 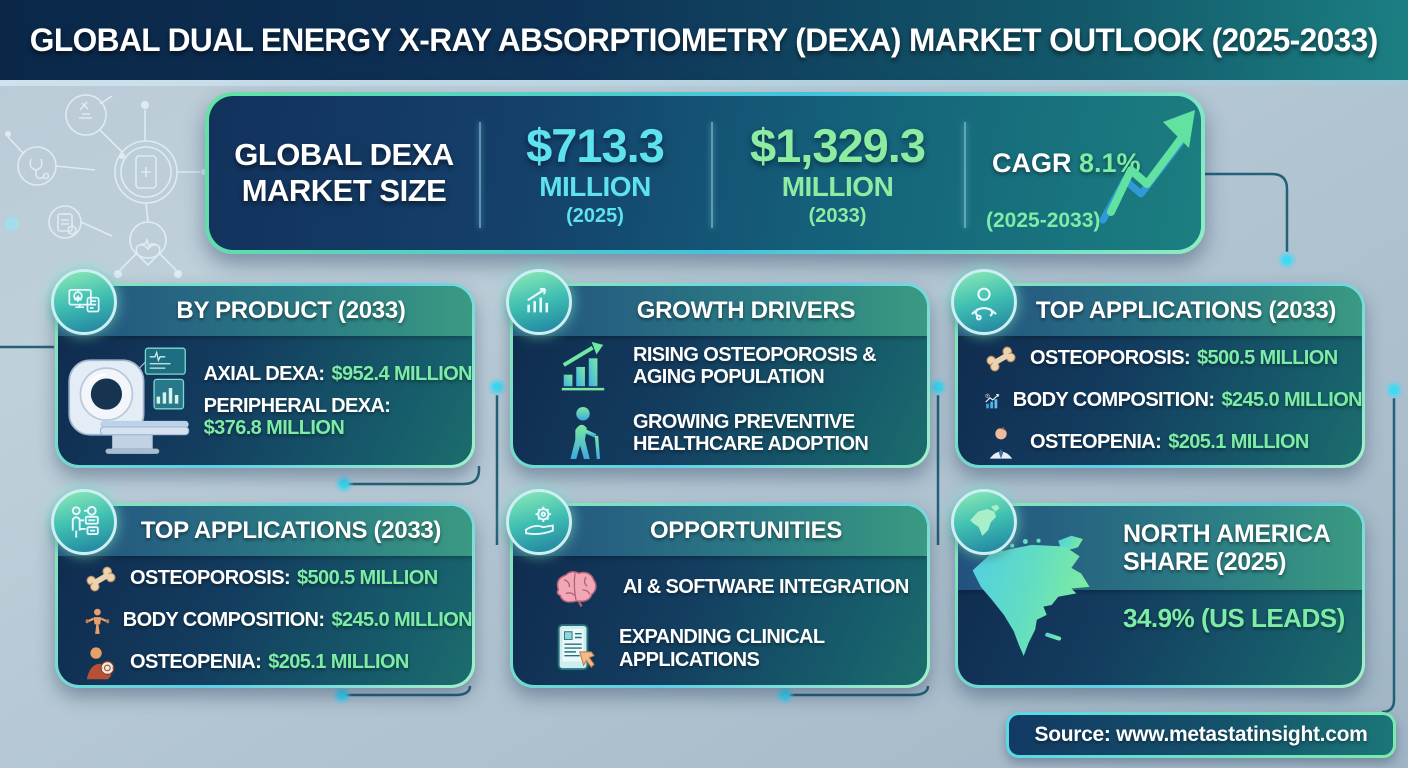 I want to click on na-share-value: 34.9% (US LEADS), so click(x=1234, y=618).